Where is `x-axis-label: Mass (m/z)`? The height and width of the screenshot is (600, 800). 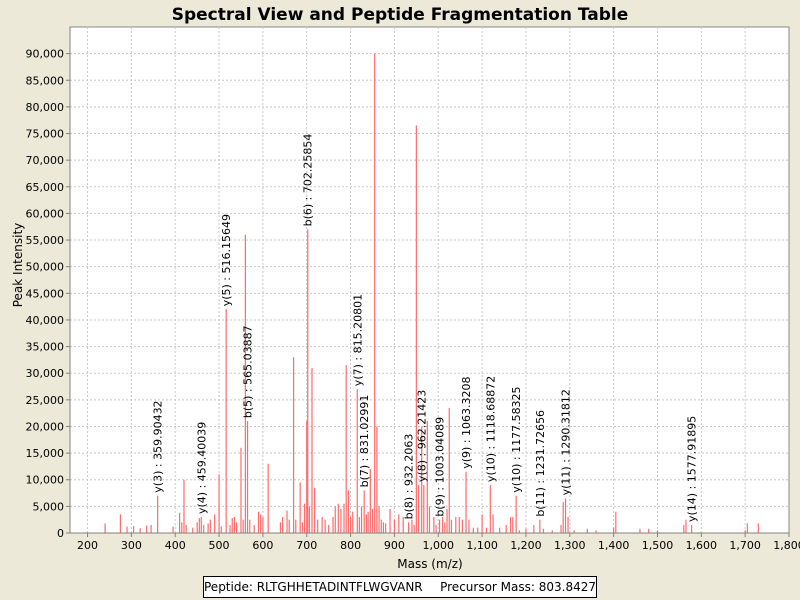
x-axis-label: Mass (m/z) is located at coordinates (429, 564).